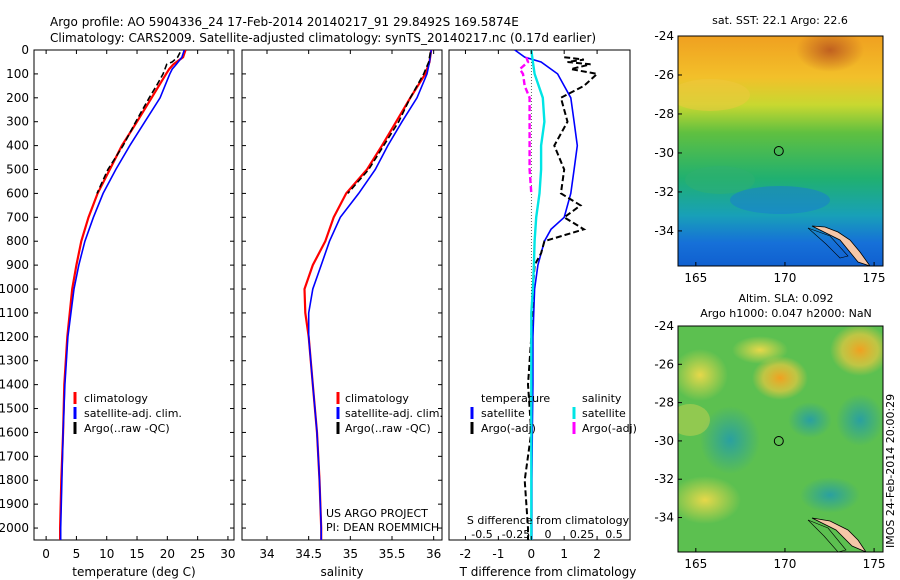  Describe the element at coordinates (14, 432) in the screenshot. I see `depth-tick-label: 1600` at that location.